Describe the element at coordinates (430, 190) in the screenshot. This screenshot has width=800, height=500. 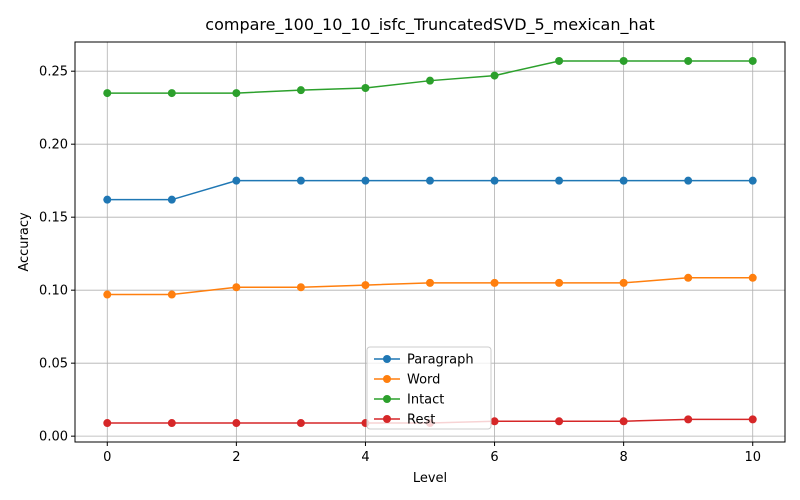
I see `series-paragraph` at that location.